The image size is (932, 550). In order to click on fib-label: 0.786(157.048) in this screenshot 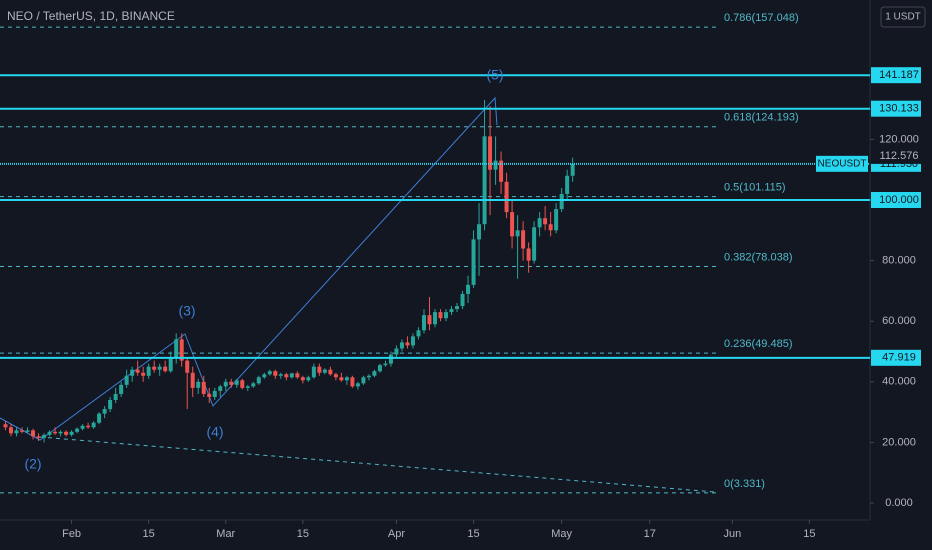, I will do `click(761, 18)`.